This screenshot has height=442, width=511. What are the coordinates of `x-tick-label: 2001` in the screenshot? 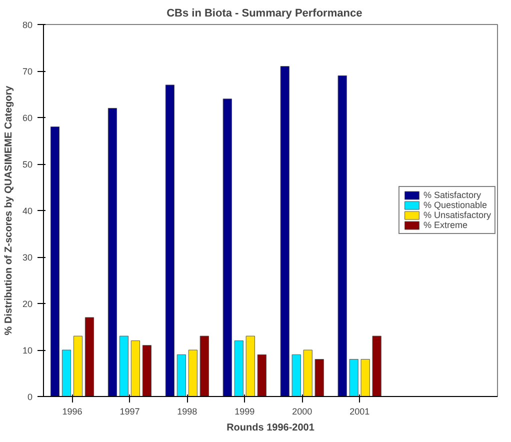 It's located at (360, 411).